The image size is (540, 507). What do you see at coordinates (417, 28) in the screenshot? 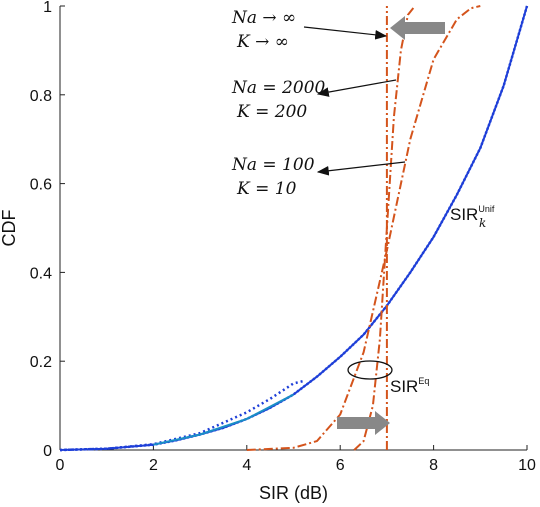
I see `grey-arrow-top` at bounding box center [417, 28].